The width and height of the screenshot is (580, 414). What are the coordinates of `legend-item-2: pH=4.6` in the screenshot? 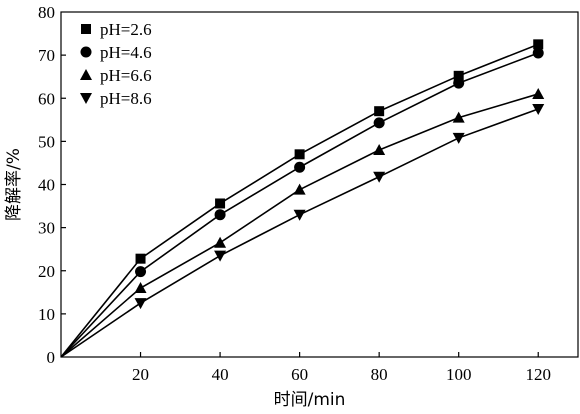 It's located at (116, 52).